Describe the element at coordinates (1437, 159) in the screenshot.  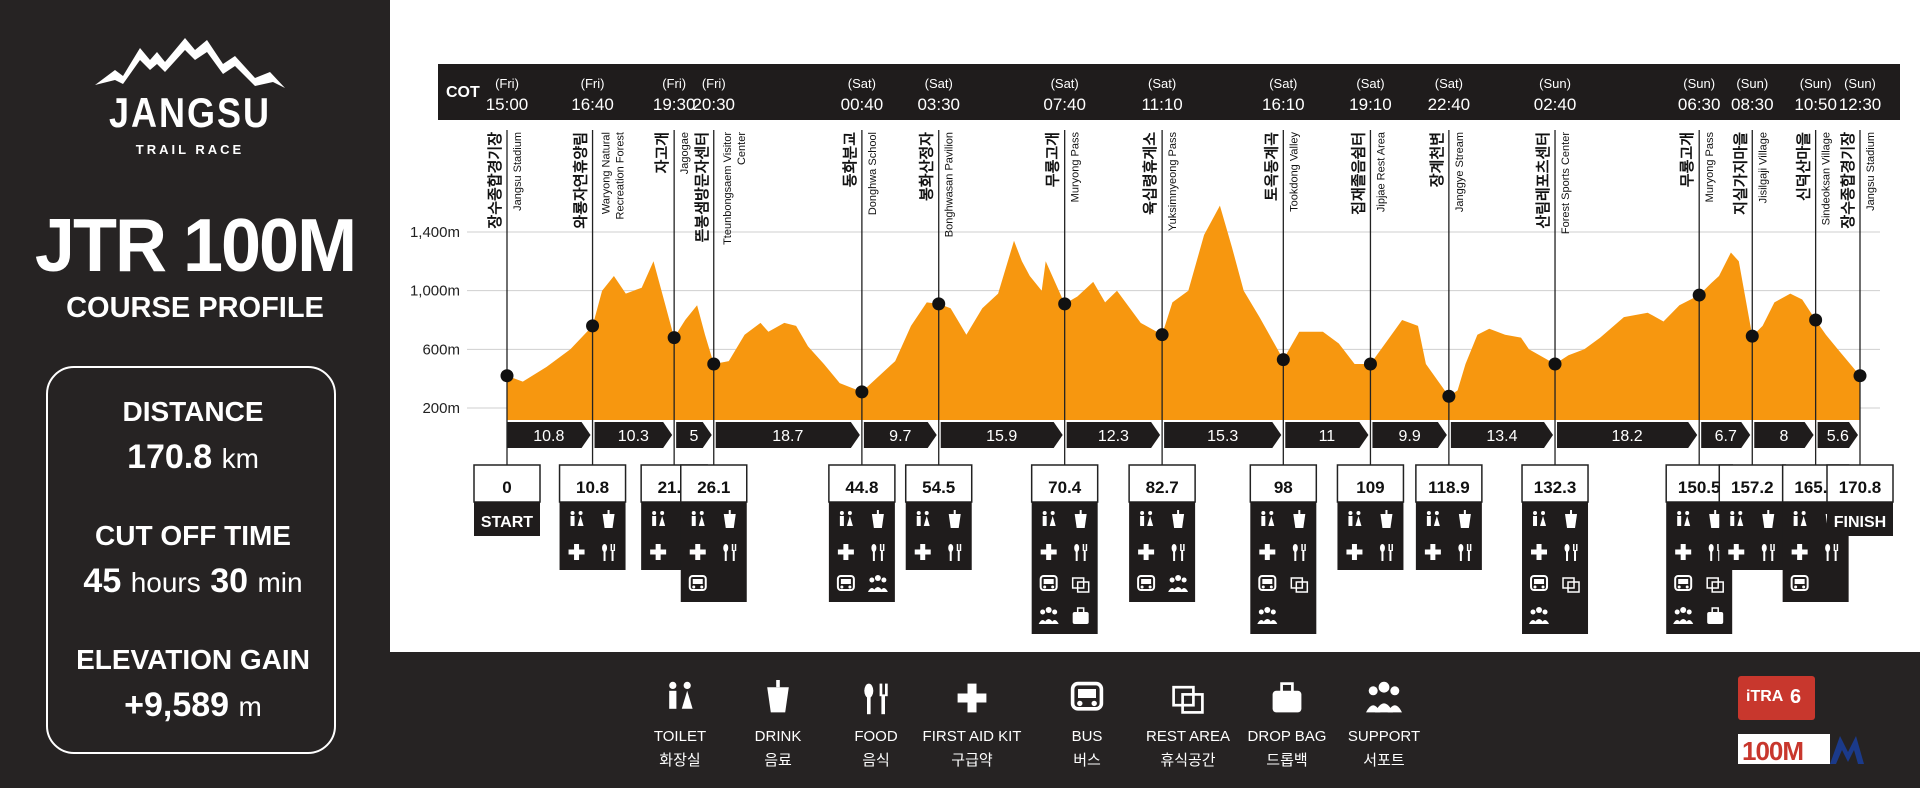
I see `checkpoint-name-ko: 장계천변` at that location.